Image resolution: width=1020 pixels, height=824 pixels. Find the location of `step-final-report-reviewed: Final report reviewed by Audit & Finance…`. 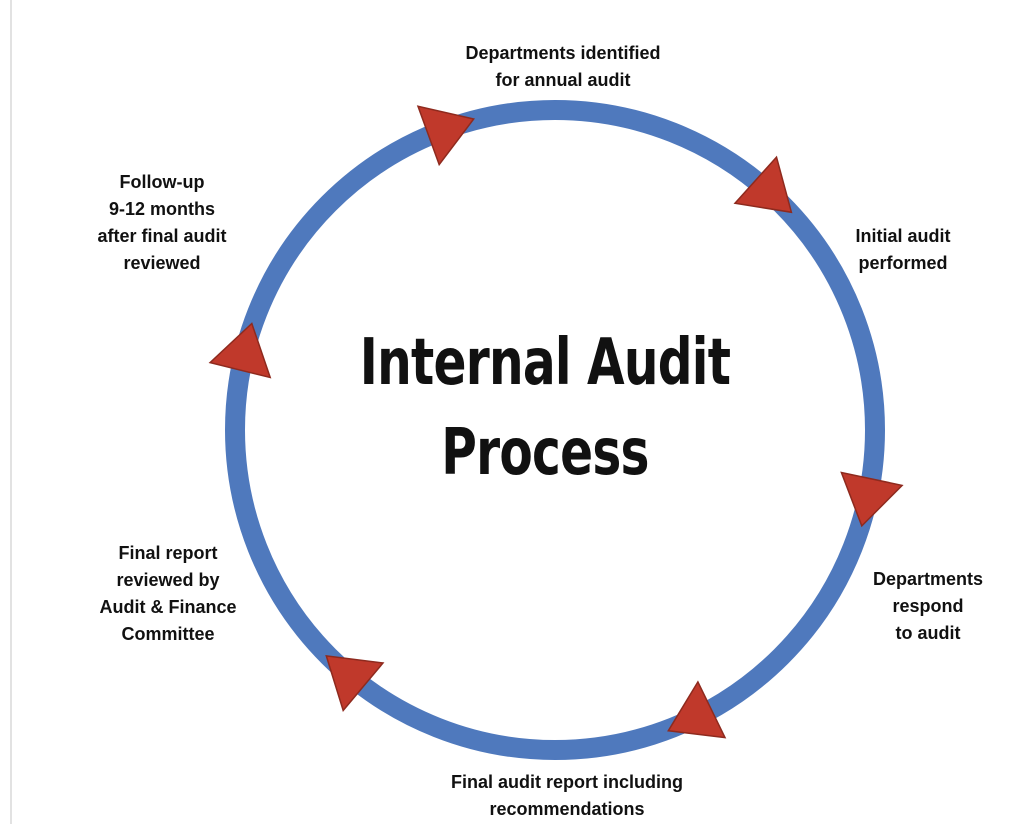

step-final-report-reviewed: Final report reviewed by Audit & Finance… is located at coordinates (168, 593).